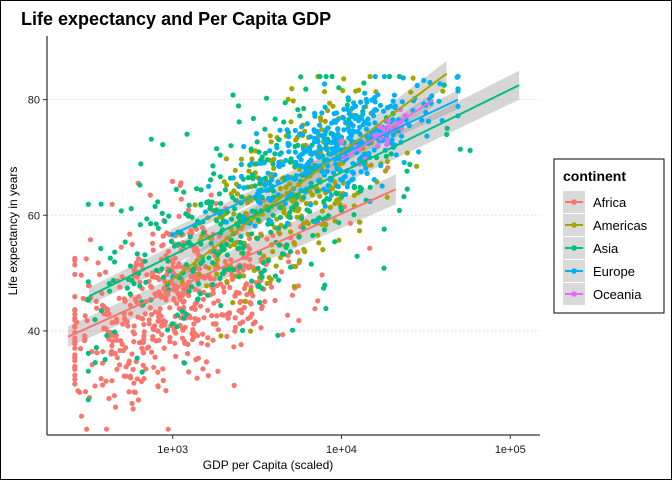 This screenshot has width=672, height=480. Describe the element at coordinates (378, 146) in the screenshot. I see `point-oceania` at that location.